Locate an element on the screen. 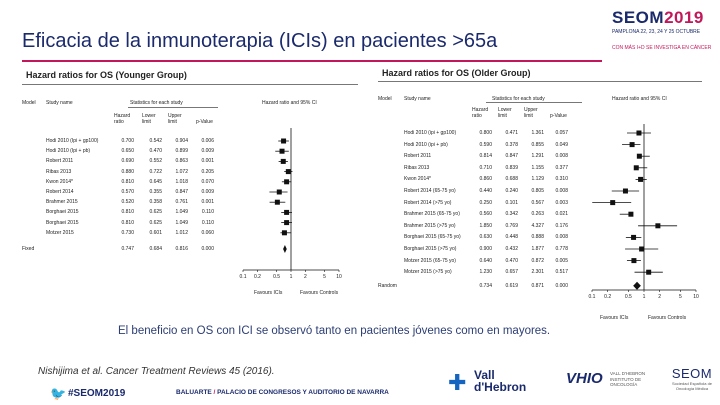 This screenshot has height=405, width=720. study-name: Brahmer 2015 is located at coordinates (62, 202).